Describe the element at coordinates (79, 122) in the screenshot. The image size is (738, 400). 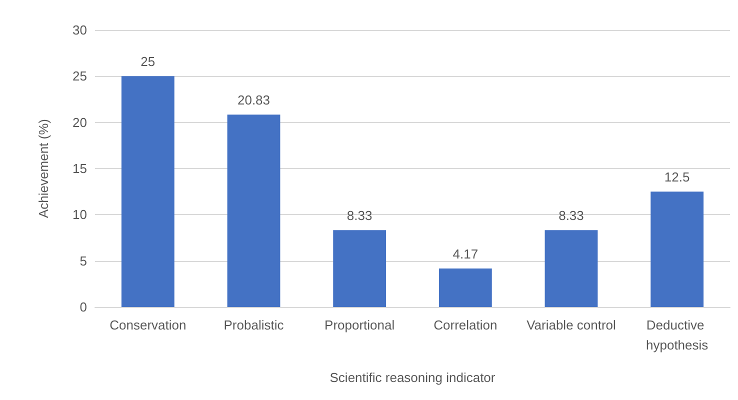
I see `y-tick-label: 20` at that location.